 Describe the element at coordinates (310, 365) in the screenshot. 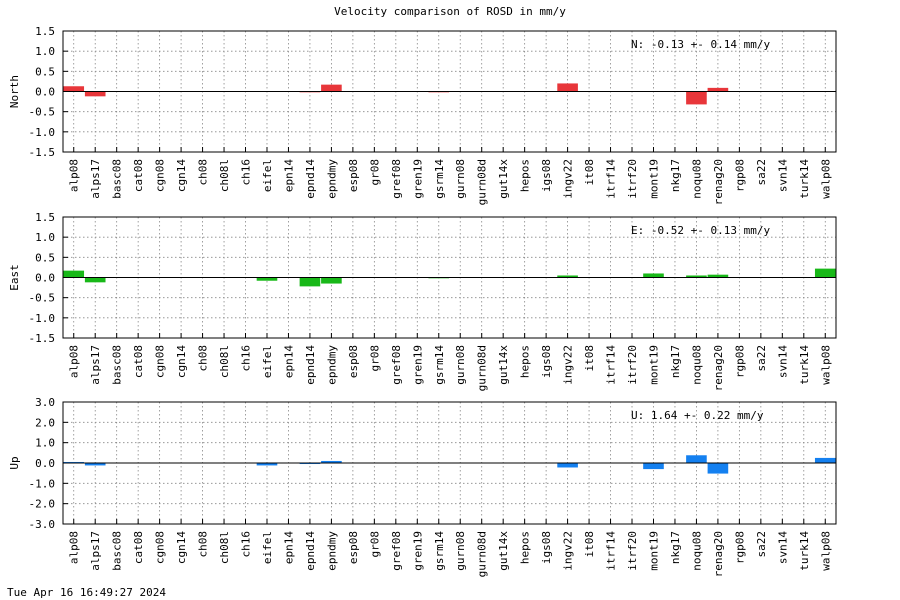

I see `xtick-label: epnd14` at that location.